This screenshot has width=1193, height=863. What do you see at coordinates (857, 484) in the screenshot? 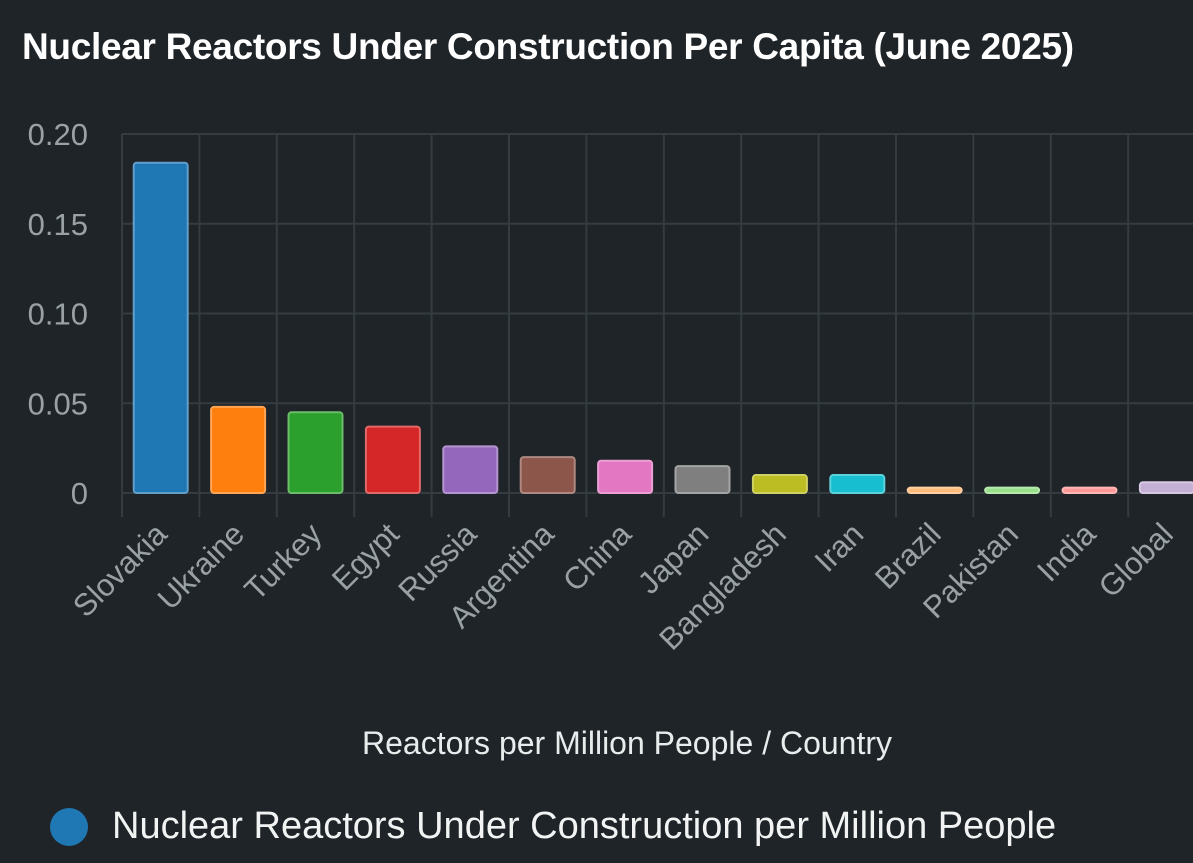
I see `bar-iran` at bounding box center [857, 484].